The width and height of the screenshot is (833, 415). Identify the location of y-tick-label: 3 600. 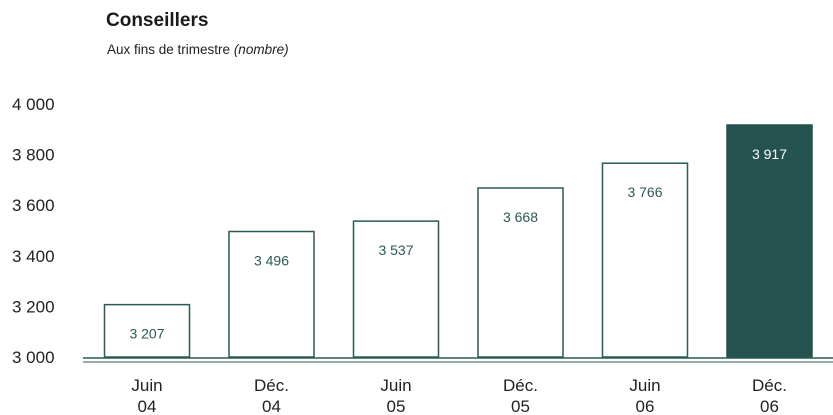
(33, 205).